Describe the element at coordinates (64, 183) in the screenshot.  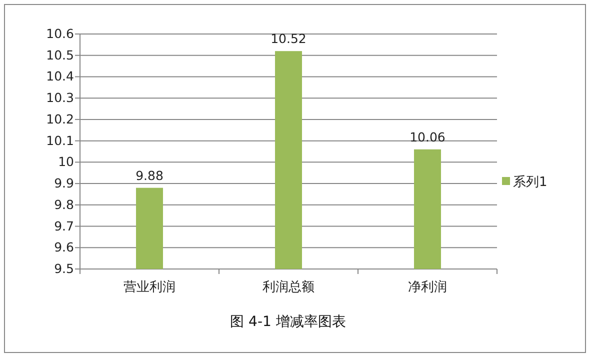
I see `y-tick-label: 9.9` at that location.